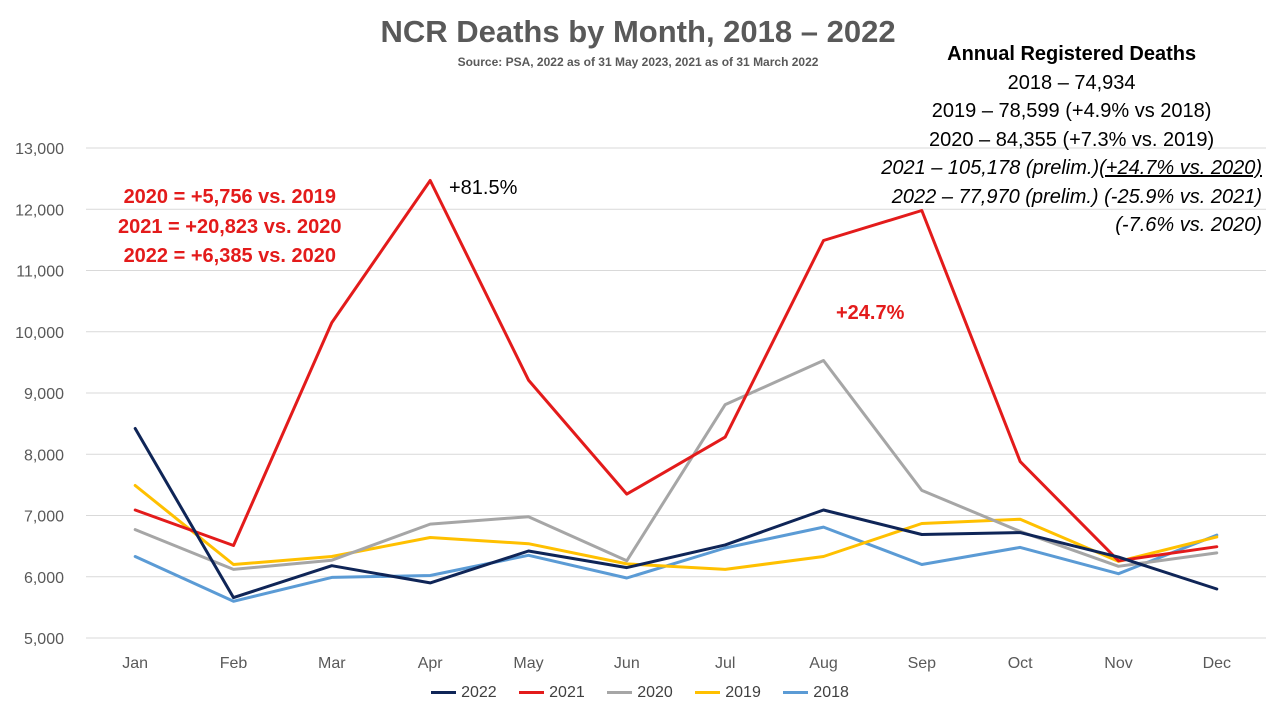 This screenshot has height=720, width=1280. I want to click on series-line-2018, so click(676, 564).